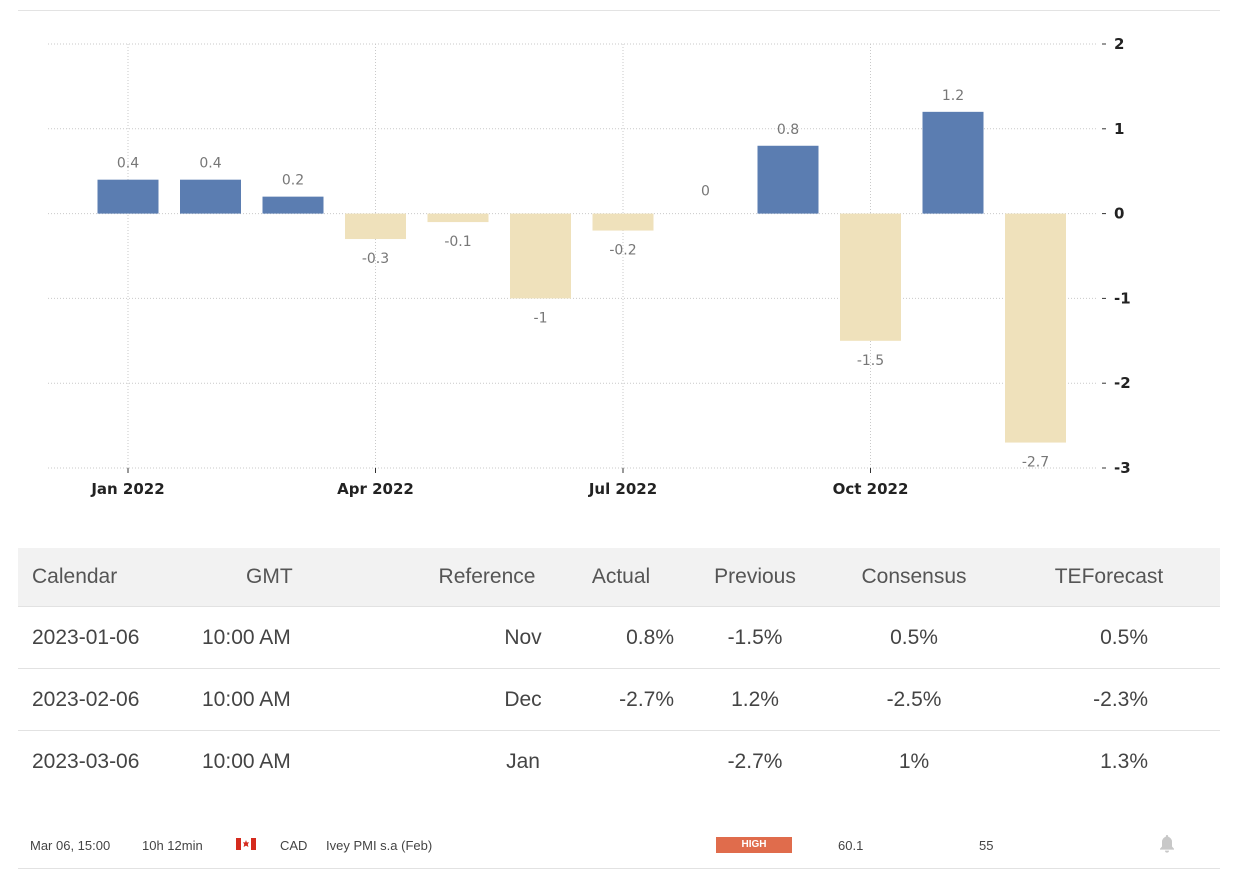  What do you see at coordinates (1122, 298) in the screenshot?
I see `y-tick-label: -1` at bounding box center [1122, 298].